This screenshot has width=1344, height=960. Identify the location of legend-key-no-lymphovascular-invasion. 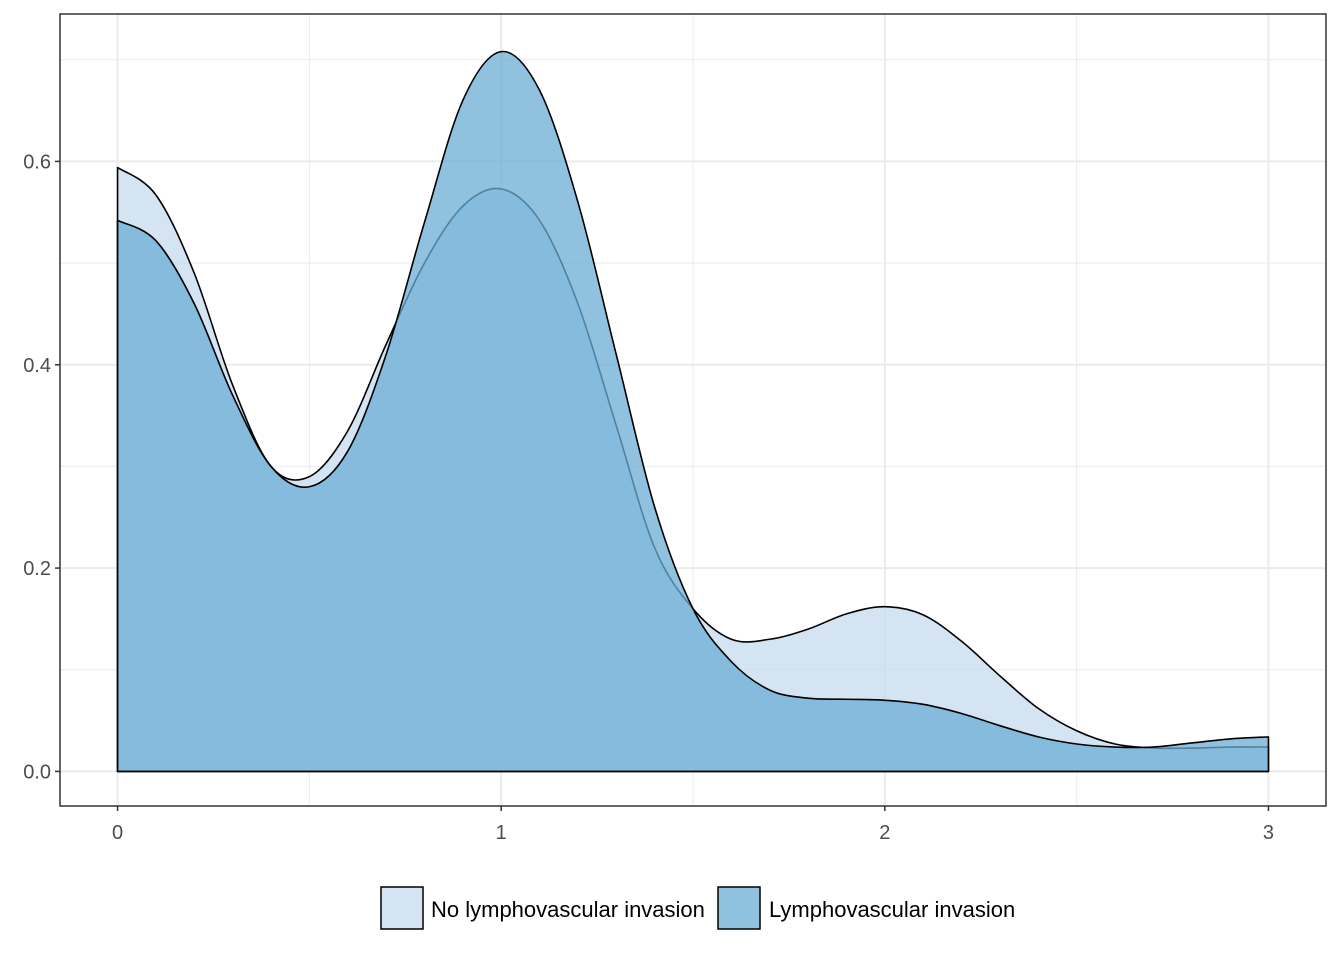
(402, 908).